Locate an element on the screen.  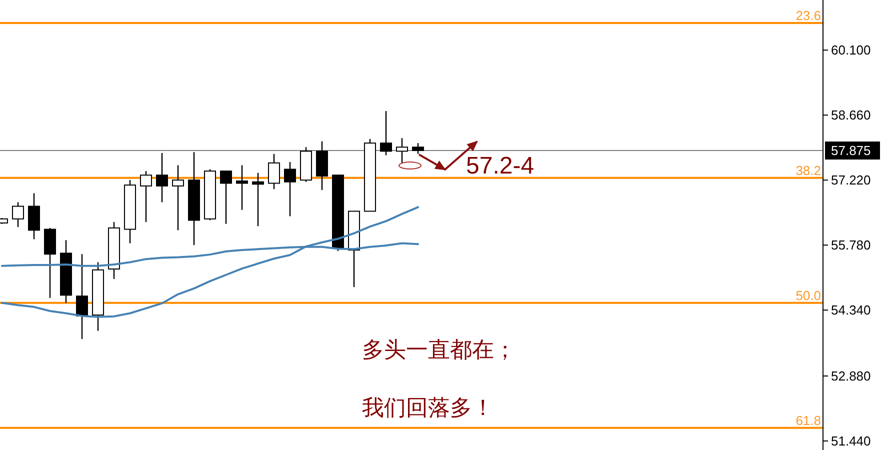
annotation: 我们回落多！ is located at coordinates (428, 407).